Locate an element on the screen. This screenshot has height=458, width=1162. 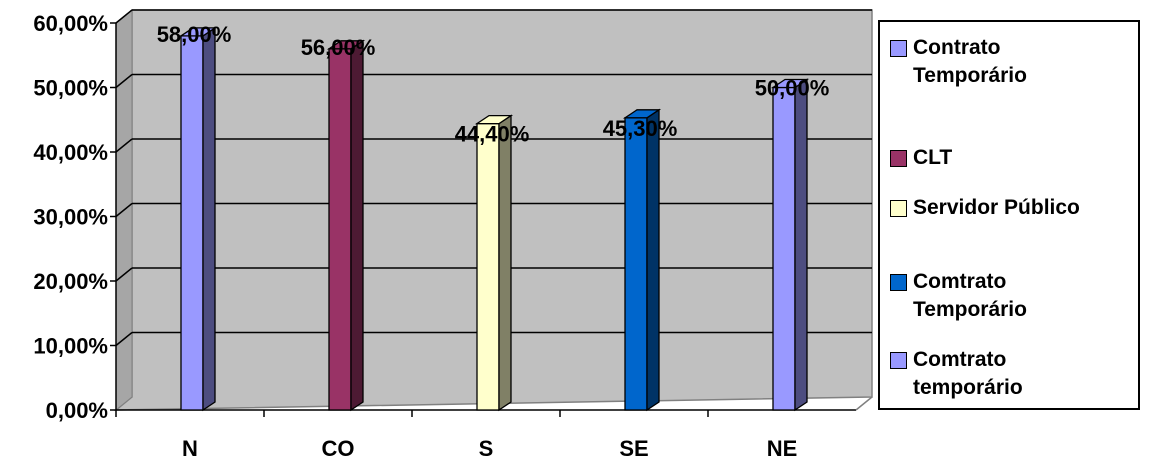
data-label: 56,00% is located at coordinates (338, 47).